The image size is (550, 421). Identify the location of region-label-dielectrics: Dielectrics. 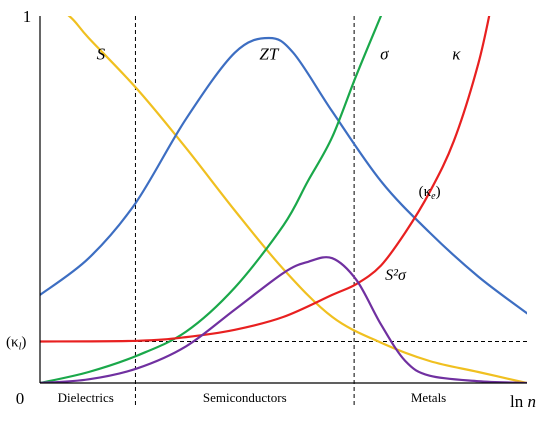
(86, 397).